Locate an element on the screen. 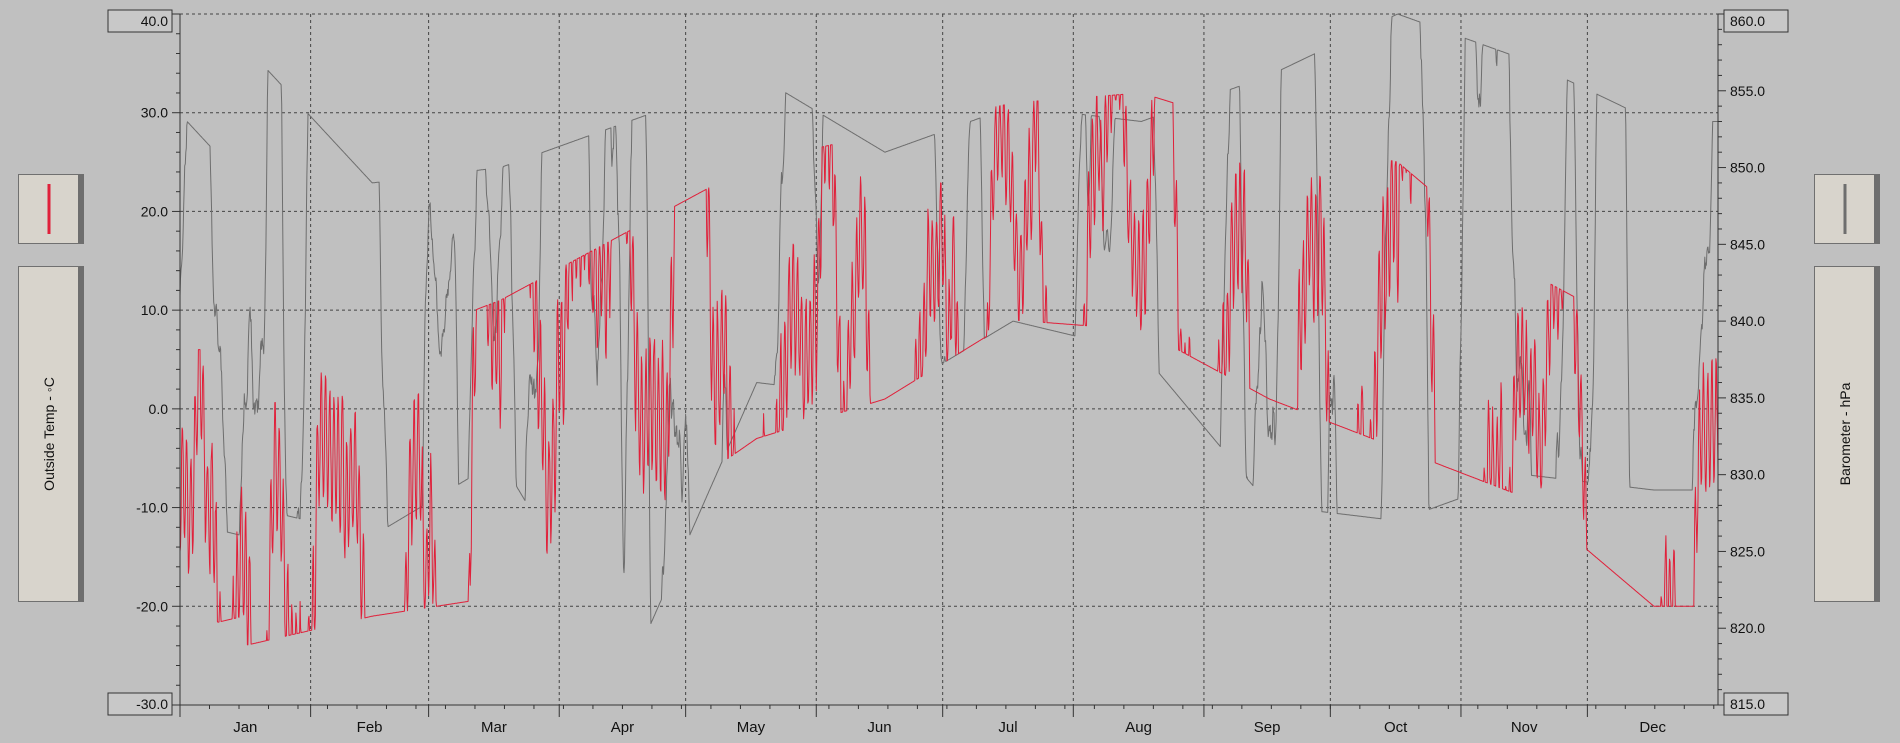 Image resolution: width=1900 pixels, height=743 pixels. left-axis-label: Outside Temp - ◦C is located at coordinates (48, 434).